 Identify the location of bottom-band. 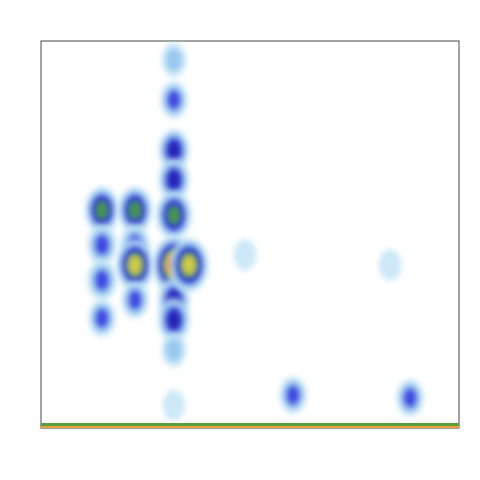
(250, 424).